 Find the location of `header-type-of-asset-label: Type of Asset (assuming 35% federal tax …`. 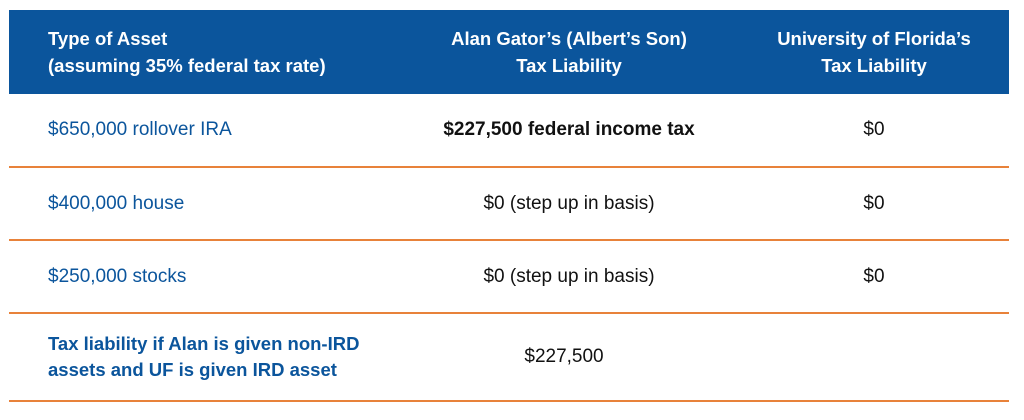

header-type-of-asset-label: Type of Asset (assuming 35% federal tax … is located at coordinates (187, 52).